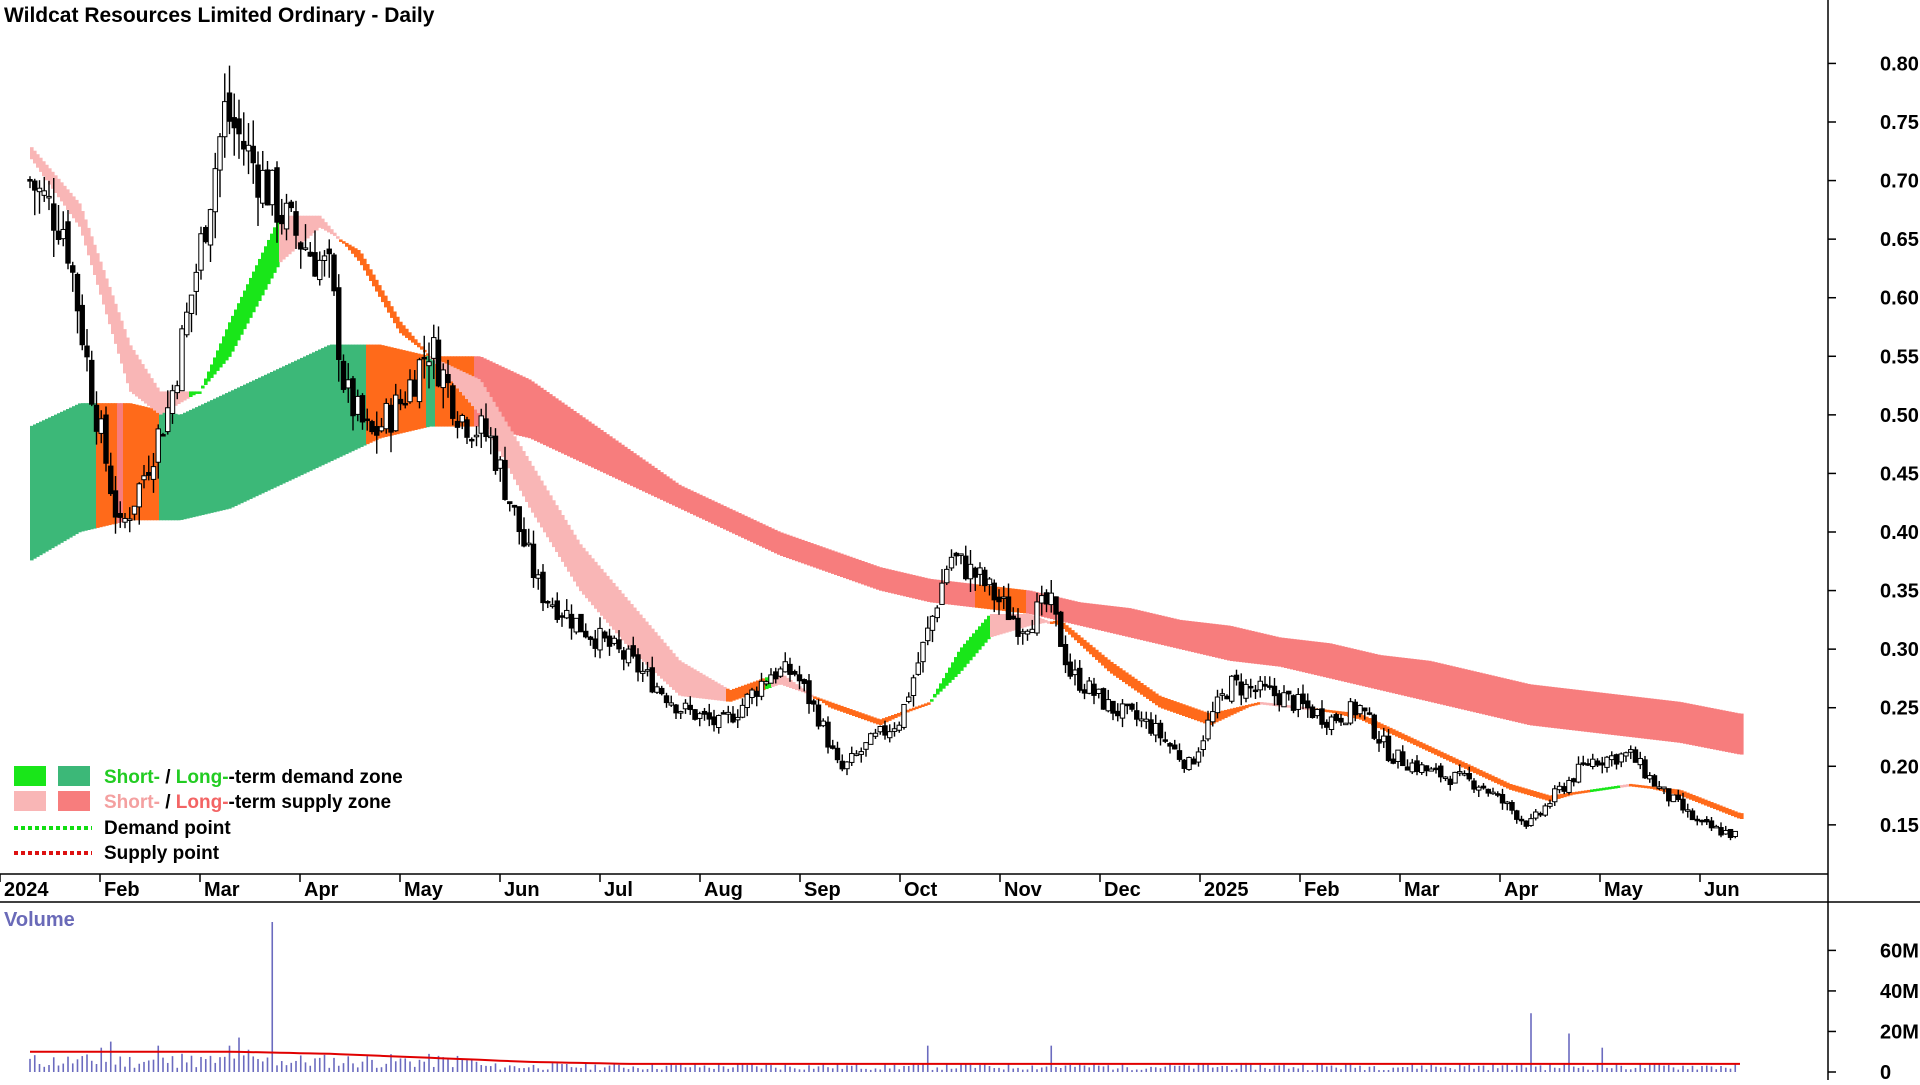  I want to click on volume-moving-average-line, so click(885, 1057).